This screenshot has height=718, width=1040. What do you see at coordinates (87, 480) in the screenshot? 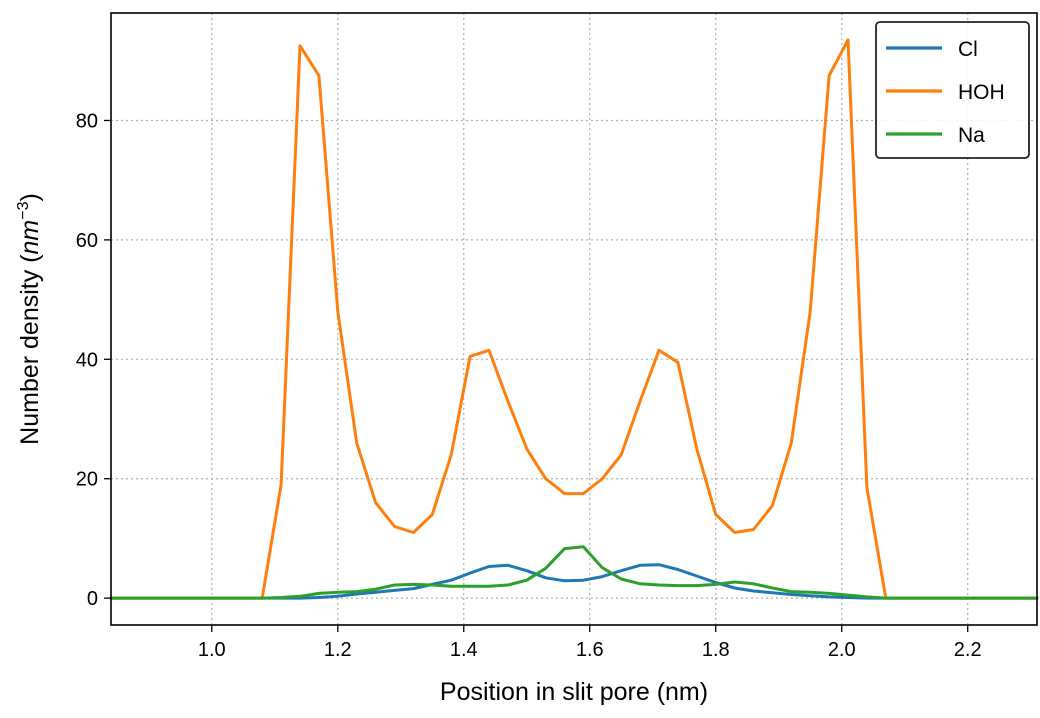
I see `y-tick-label: 20` at bounding box center [87, 480].